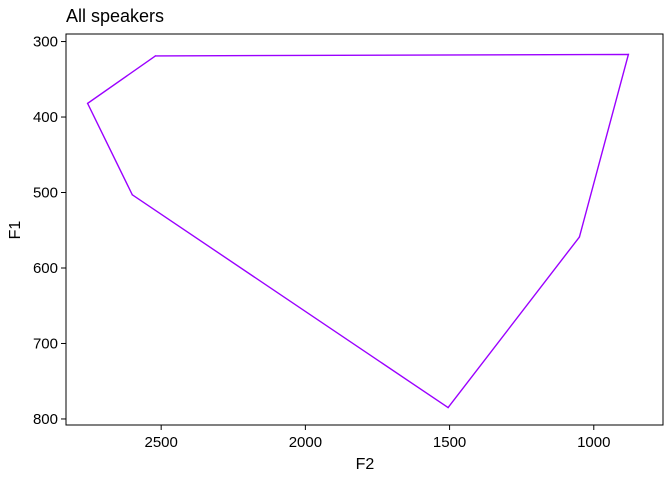  What do you see at coordinates (377, 438) in the screenshot?
I see `x-axis: 2500 2000 1500 1000` at bounding box center [377, 438].